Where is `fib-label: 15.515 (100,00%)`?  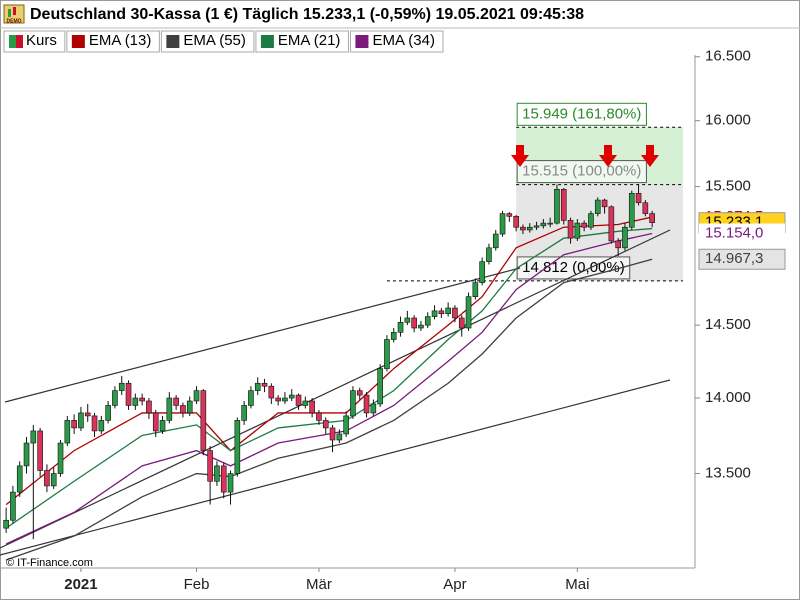
fib-label: 15.515 (100,00%) is located at coordinates (581, 171).